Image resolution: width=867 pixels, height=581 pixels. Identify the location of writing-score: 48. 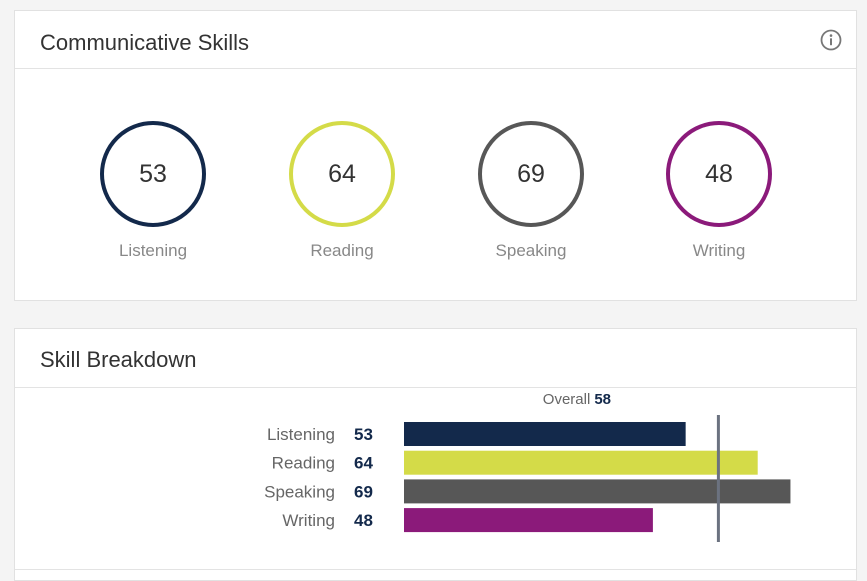
(719, 173).